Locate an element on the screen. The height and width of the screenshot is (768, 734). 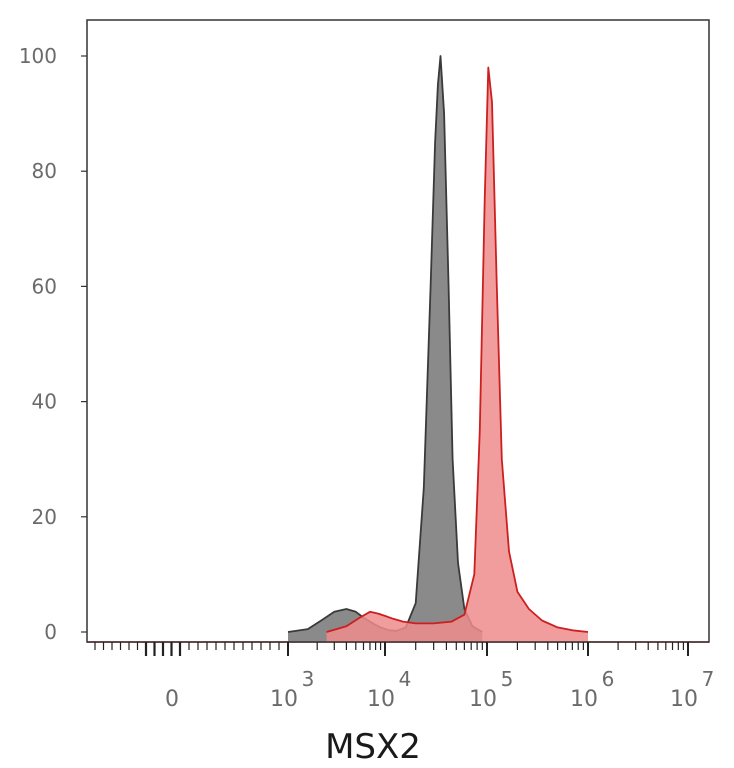
y-tick-label: 20 is located at coordinates (44, 517).